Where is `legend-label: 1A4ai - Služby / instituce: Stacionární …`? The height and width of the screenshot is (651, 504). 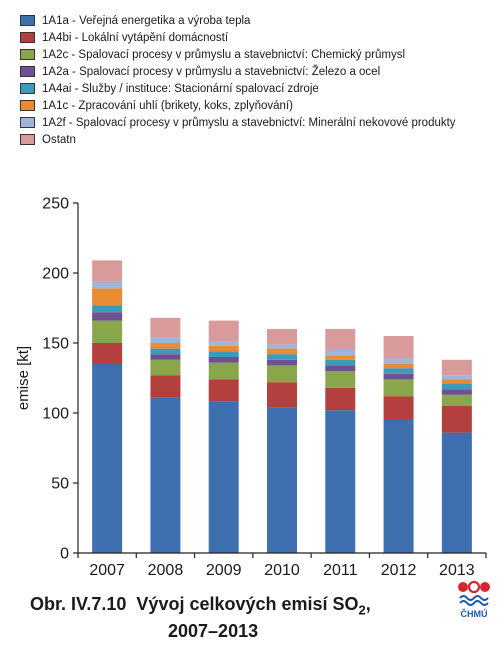
legend-label: 1A4ai - Služby / instituce: Stacionární … is located at coordinates (180, 88).